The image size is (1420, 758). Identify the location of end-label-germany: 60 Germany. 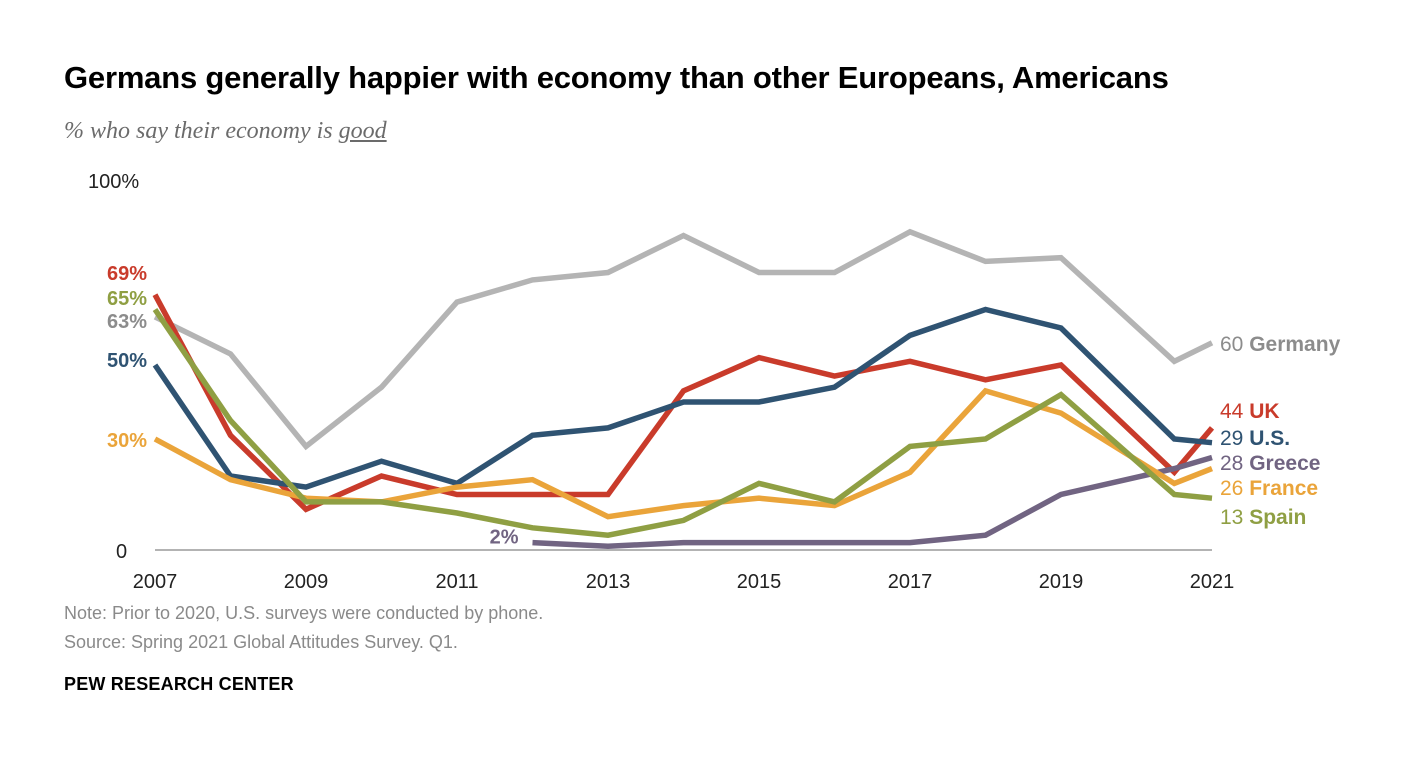
(1280, 344).